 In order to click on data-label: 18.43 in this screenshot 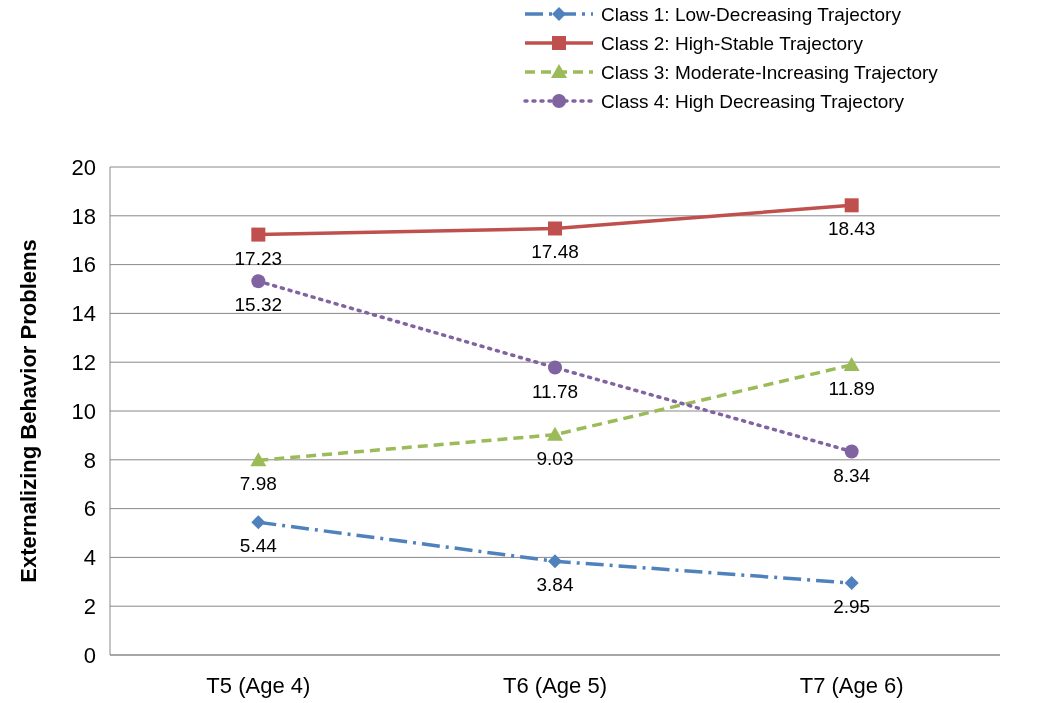, I will do `click(851, 229)`.